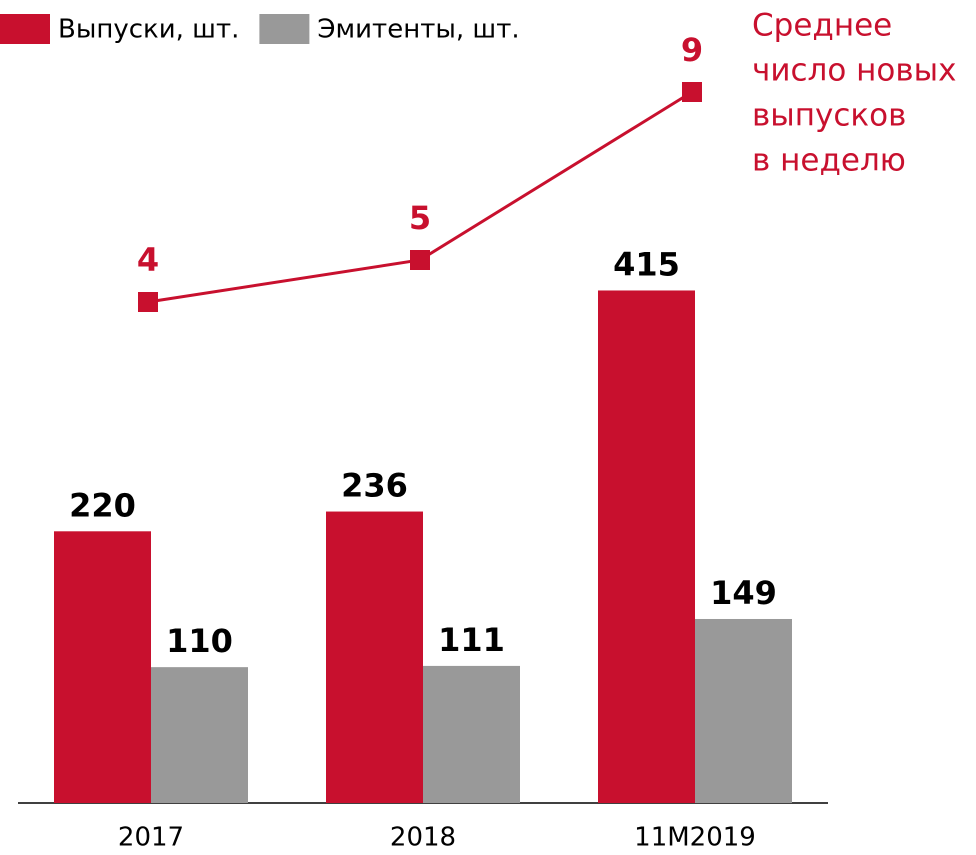  What do you see at coordinates (420, 197) in the screenshot?
I see `line` at bounding box center [420, 197].